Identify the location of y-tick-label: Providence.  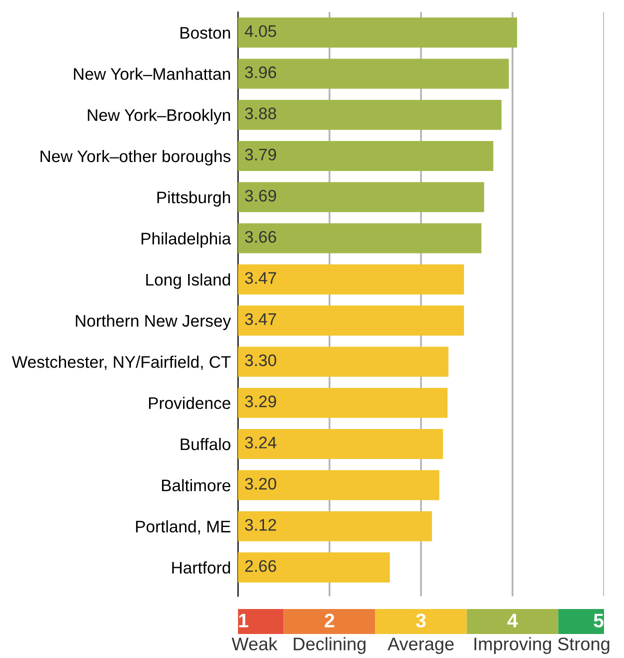
(189, 403).